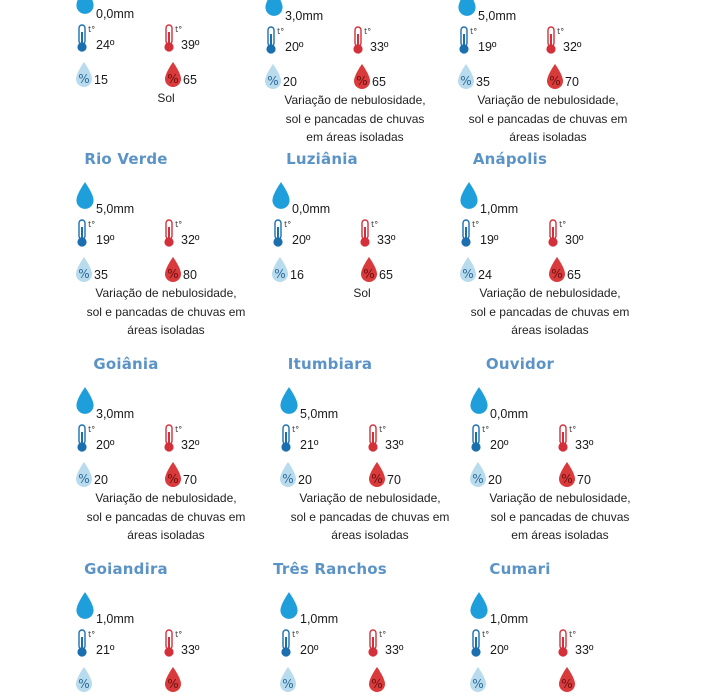 The height and width of the screenshot is (699, 713). Describe the element at coordinates (495, 480) in the screenshot. I see `min-humidity: 20` at that location.